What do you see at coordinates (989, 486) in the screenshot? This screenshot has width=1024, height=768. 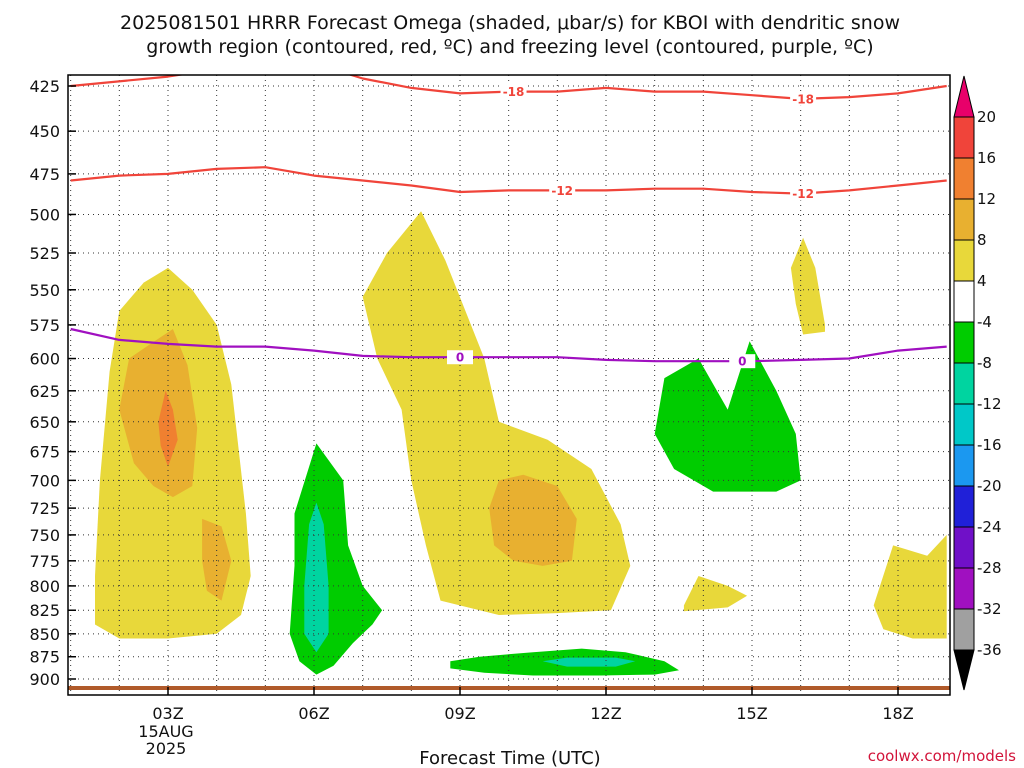 I see `colorbar-label-9: -20` at bounding box center [989, 486].